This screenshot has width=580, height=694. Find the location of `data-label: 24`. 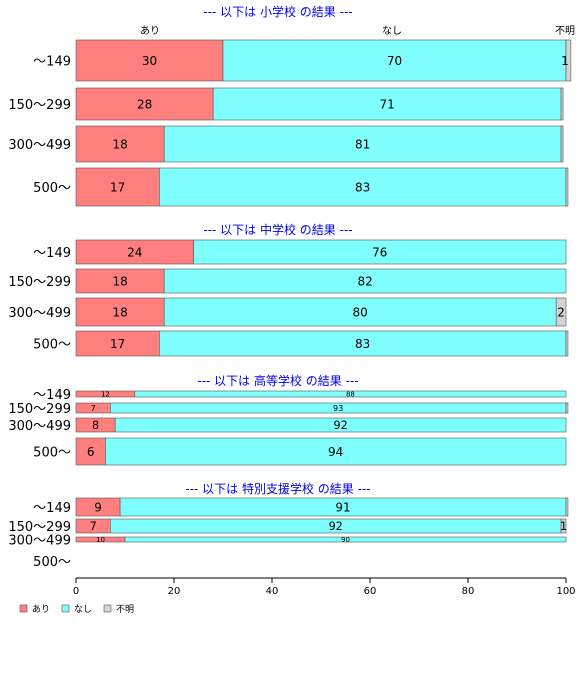

data-label: 24 is located at coordinates (134, 252).